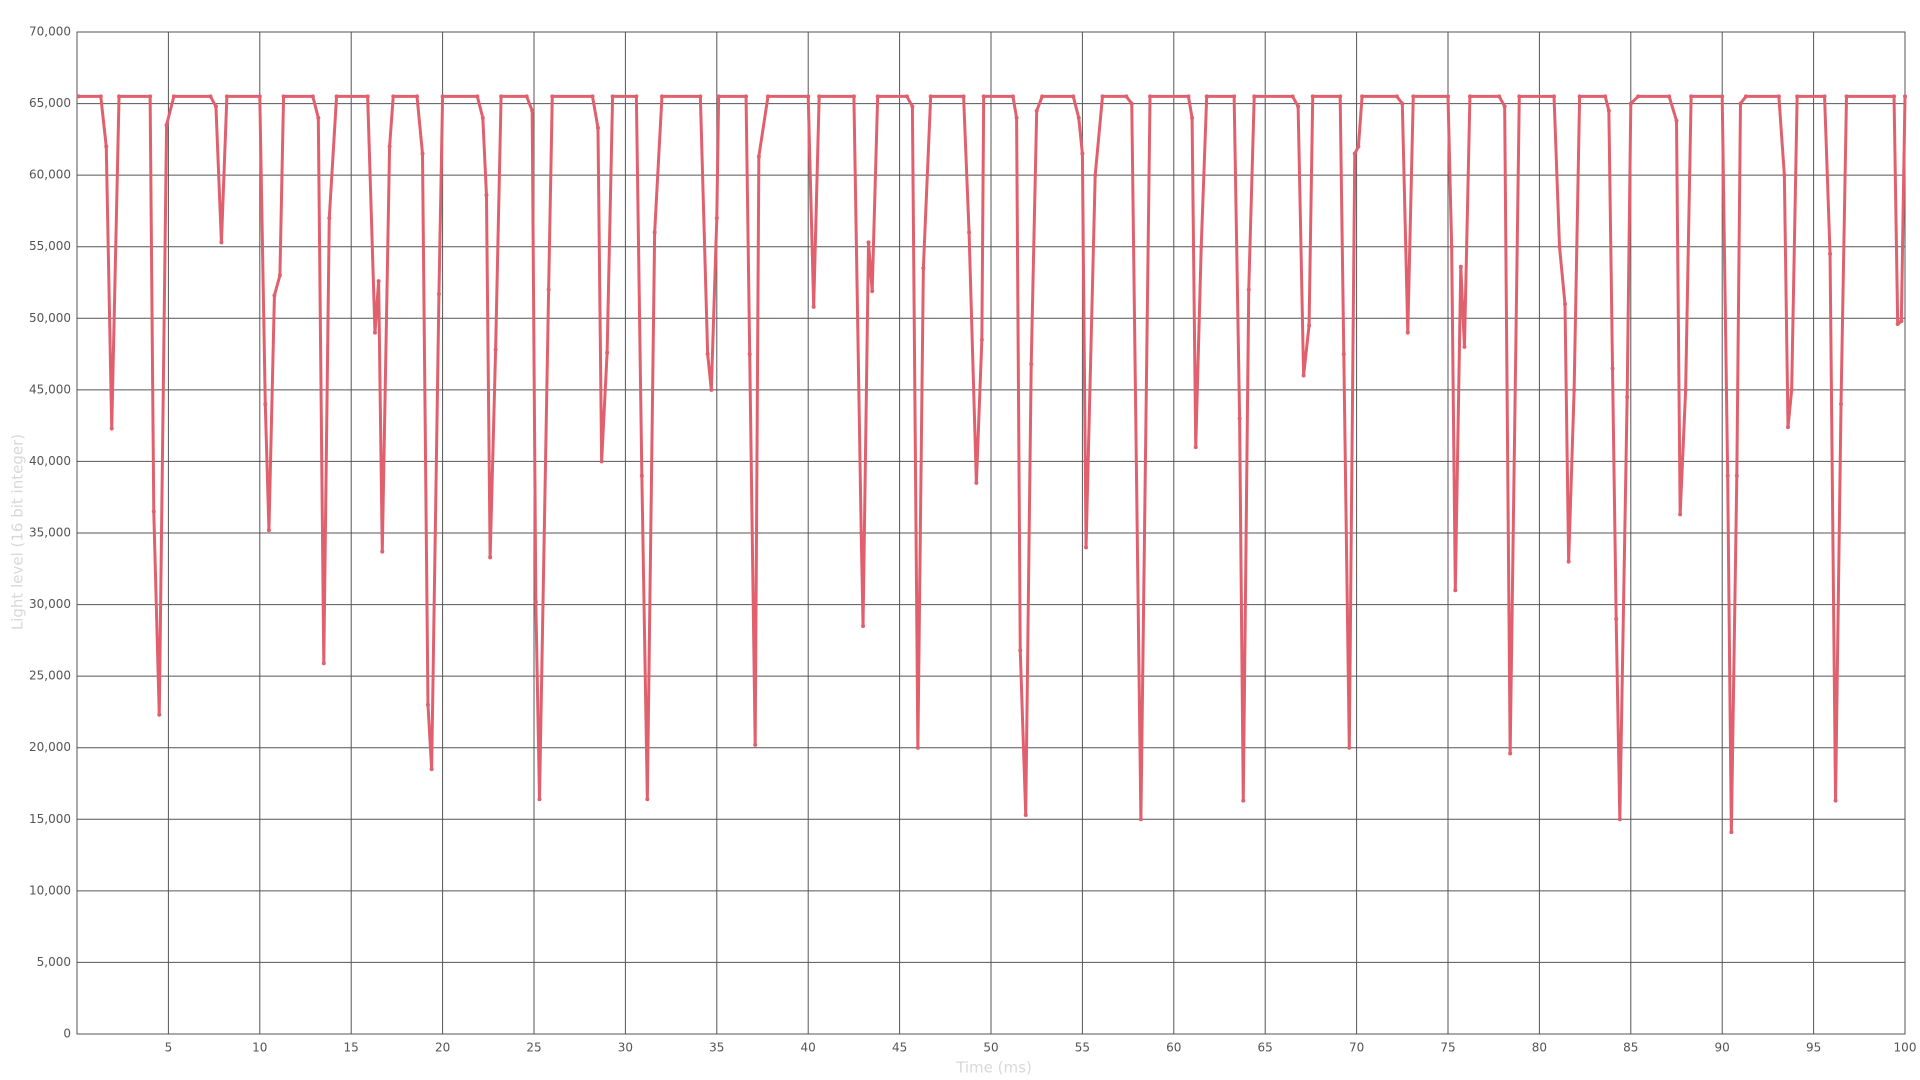 The width and height of the screenshot is (1920, 1080). I want to click on x-tick-label: 90, so click(1722, 1048).